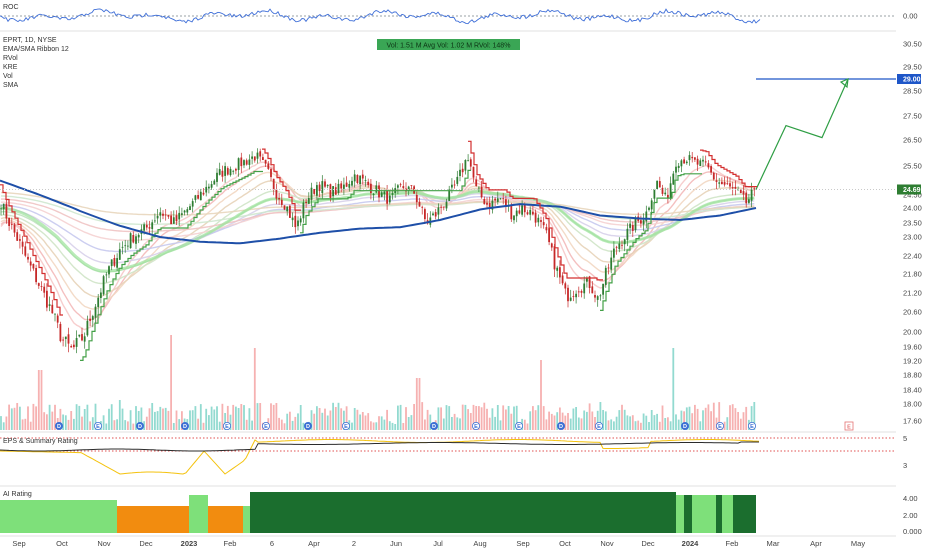 Image resolution: width=932 pixels, height=550 pixels. Describe the element at coordinates (378, 512) in the screenshot. I see `ai-rating-bars` at that location.